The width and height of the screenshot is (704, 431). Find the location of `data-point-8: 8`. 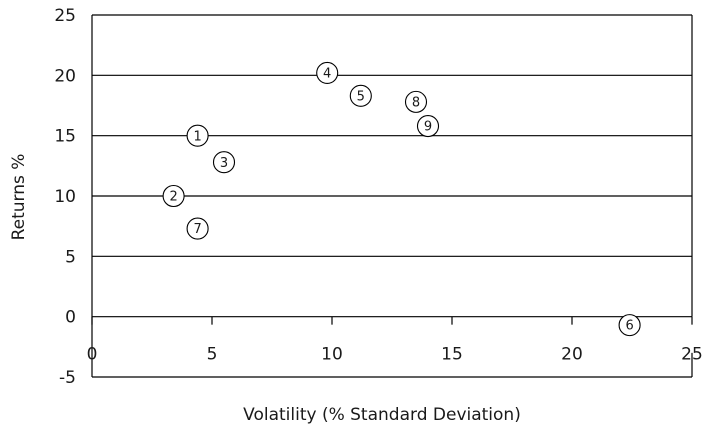

data-point-8: 8 is located at coordinates (416, 101).